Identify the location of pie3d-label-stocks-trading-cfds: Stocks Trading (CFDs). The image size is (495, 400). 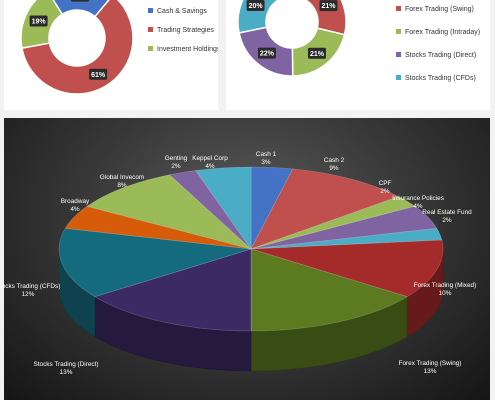
(32, 286).